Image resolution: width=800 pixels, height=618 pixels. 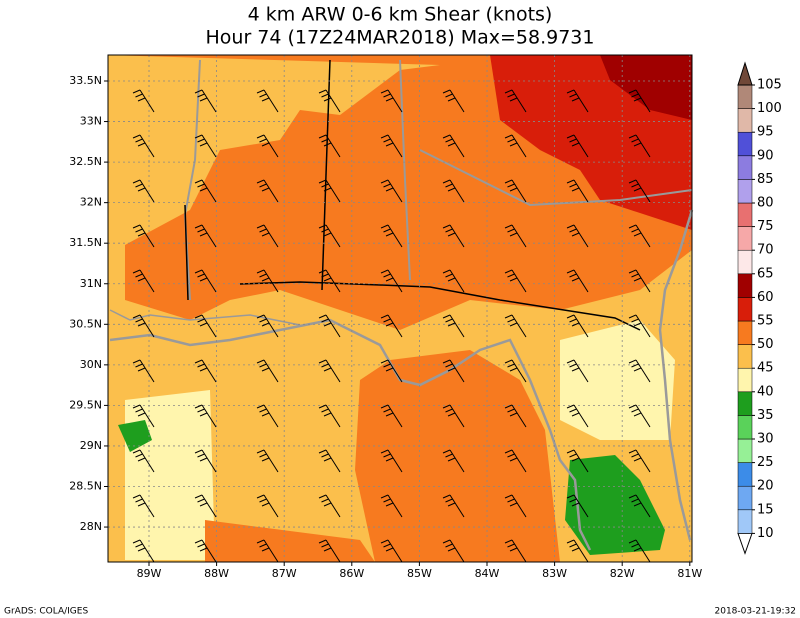 What do you see at coordinates (765, 533) in the screenshot?
I see `colorbar-label: 10` at bounding box center [765, 533].